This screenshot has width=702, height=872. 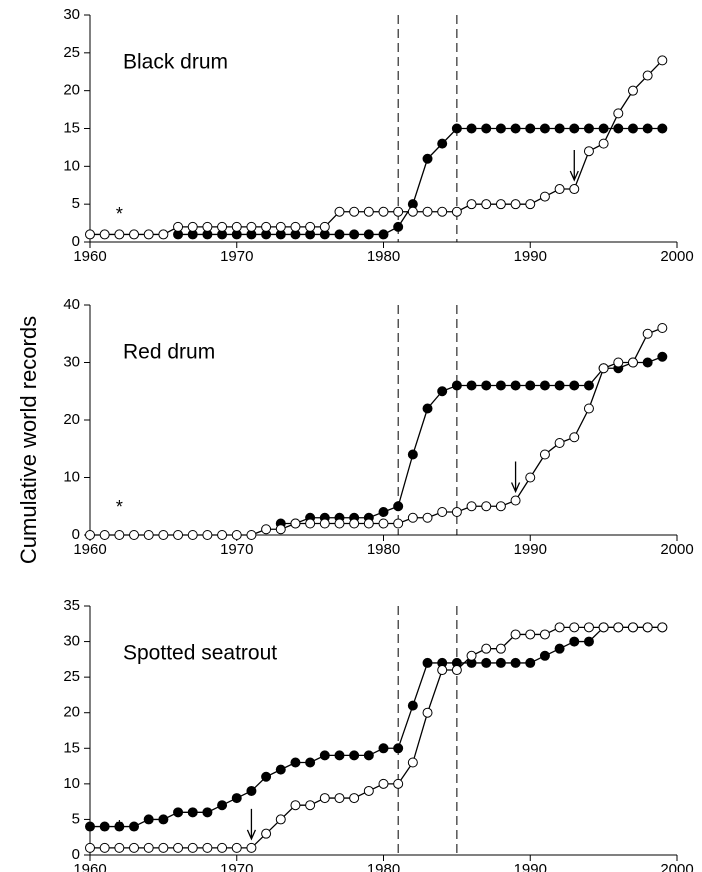 What do you see at coordinates (236, 549) in the screenshot?
I see `x-tick-label: 1970` at bounding box center [236, 549].